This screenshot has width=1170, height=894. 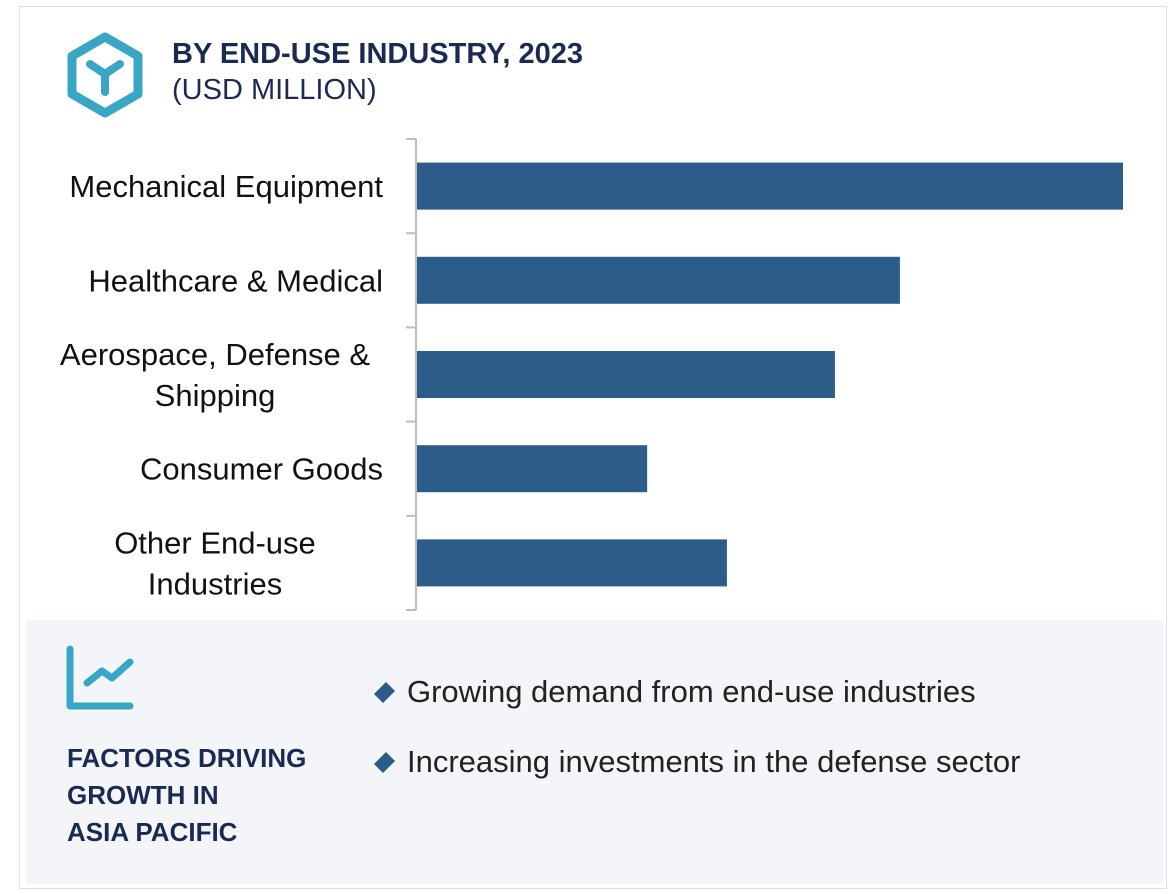 I want to click on category-label-line: Shipping, so click(x=215, y=395).